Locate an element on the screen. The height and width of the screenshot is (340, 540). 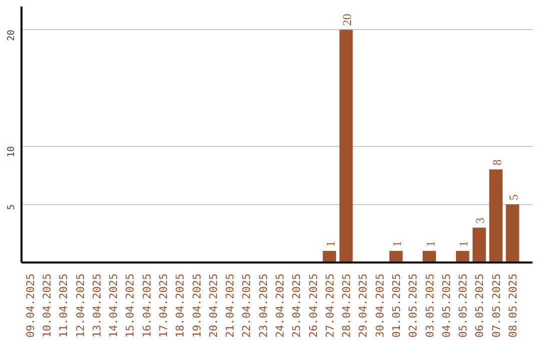
x-tick-label: 18.04.2025 is located at coordinates (180, 306).